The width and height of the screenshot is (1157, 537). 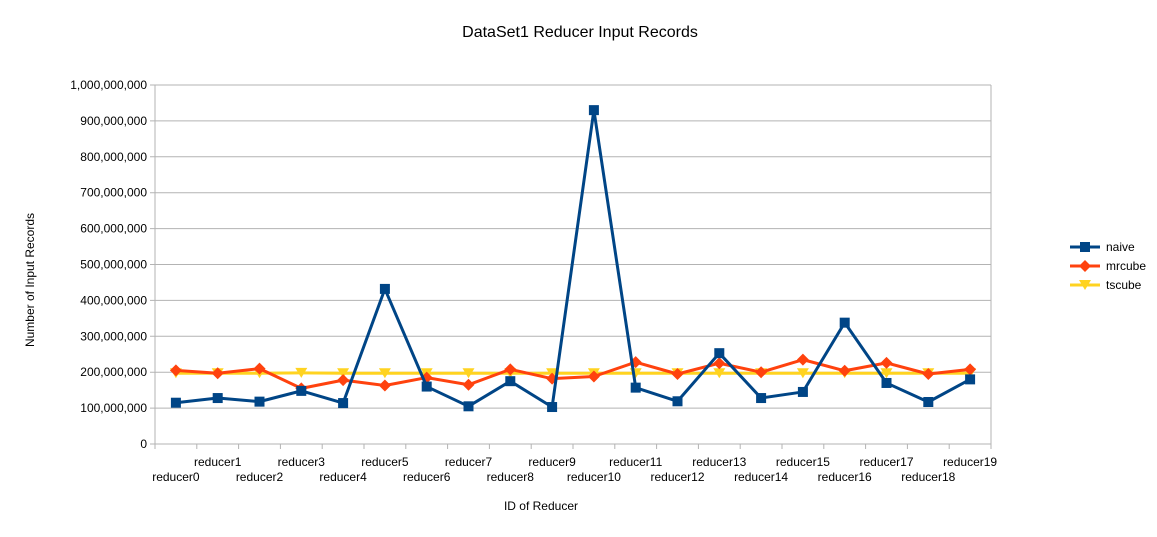 What do you see at coordinates (928, 477) in the screenshot?
I see `x-tick-label: reducer18` at bounding box center [928, 477].